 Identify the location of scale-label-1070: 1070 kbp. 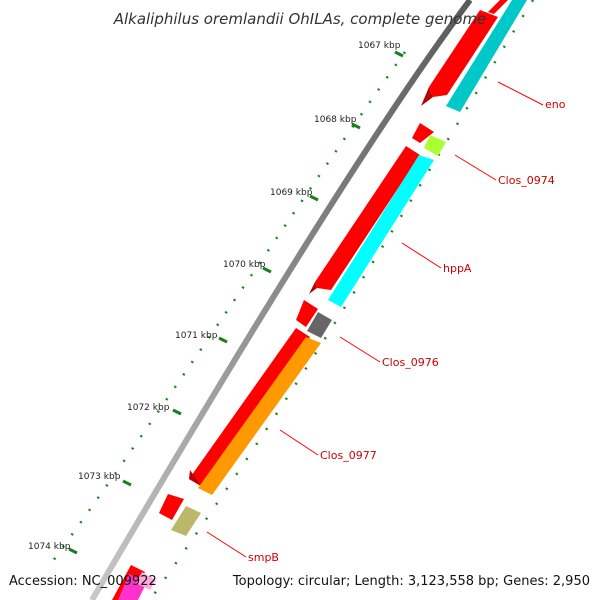
(244, 265).